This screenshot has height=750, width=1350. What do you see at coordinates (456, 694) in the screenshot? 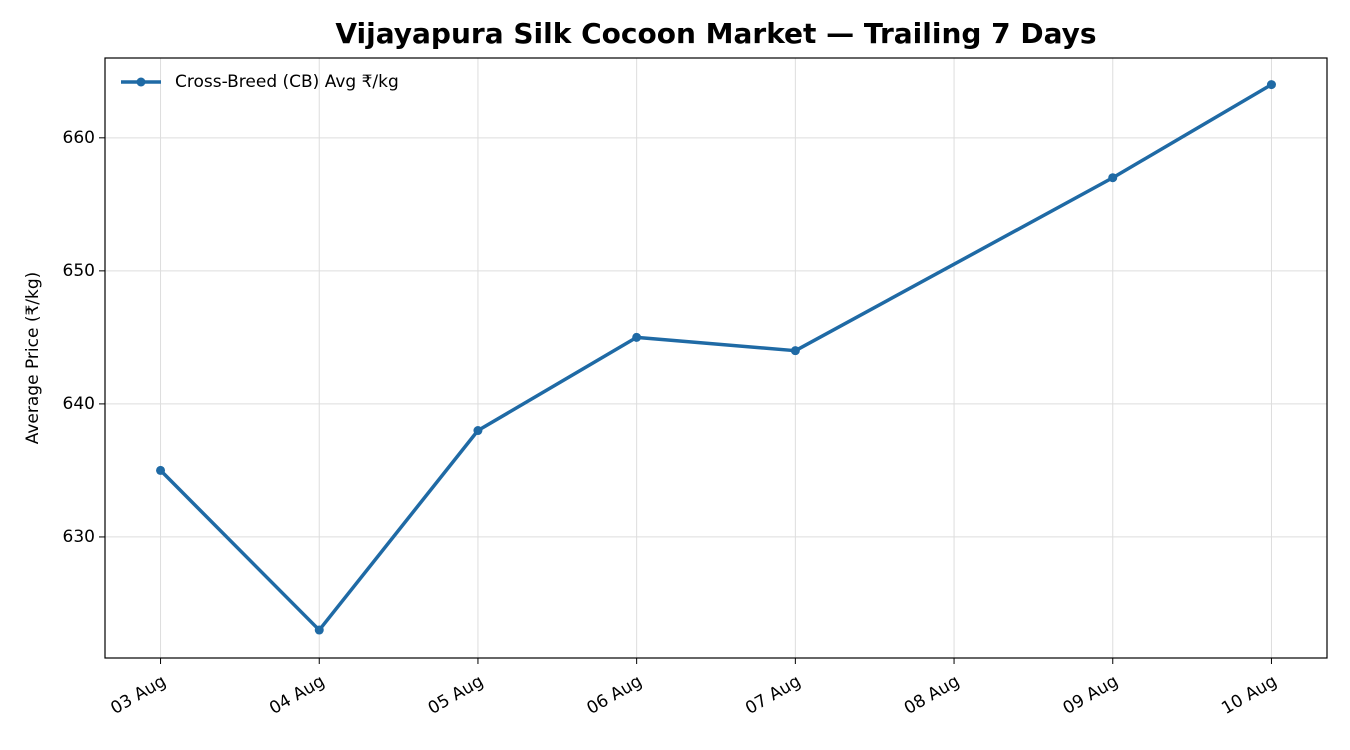
I see `x-tick-label: 05 Aug` at bounding box center [456, 694].